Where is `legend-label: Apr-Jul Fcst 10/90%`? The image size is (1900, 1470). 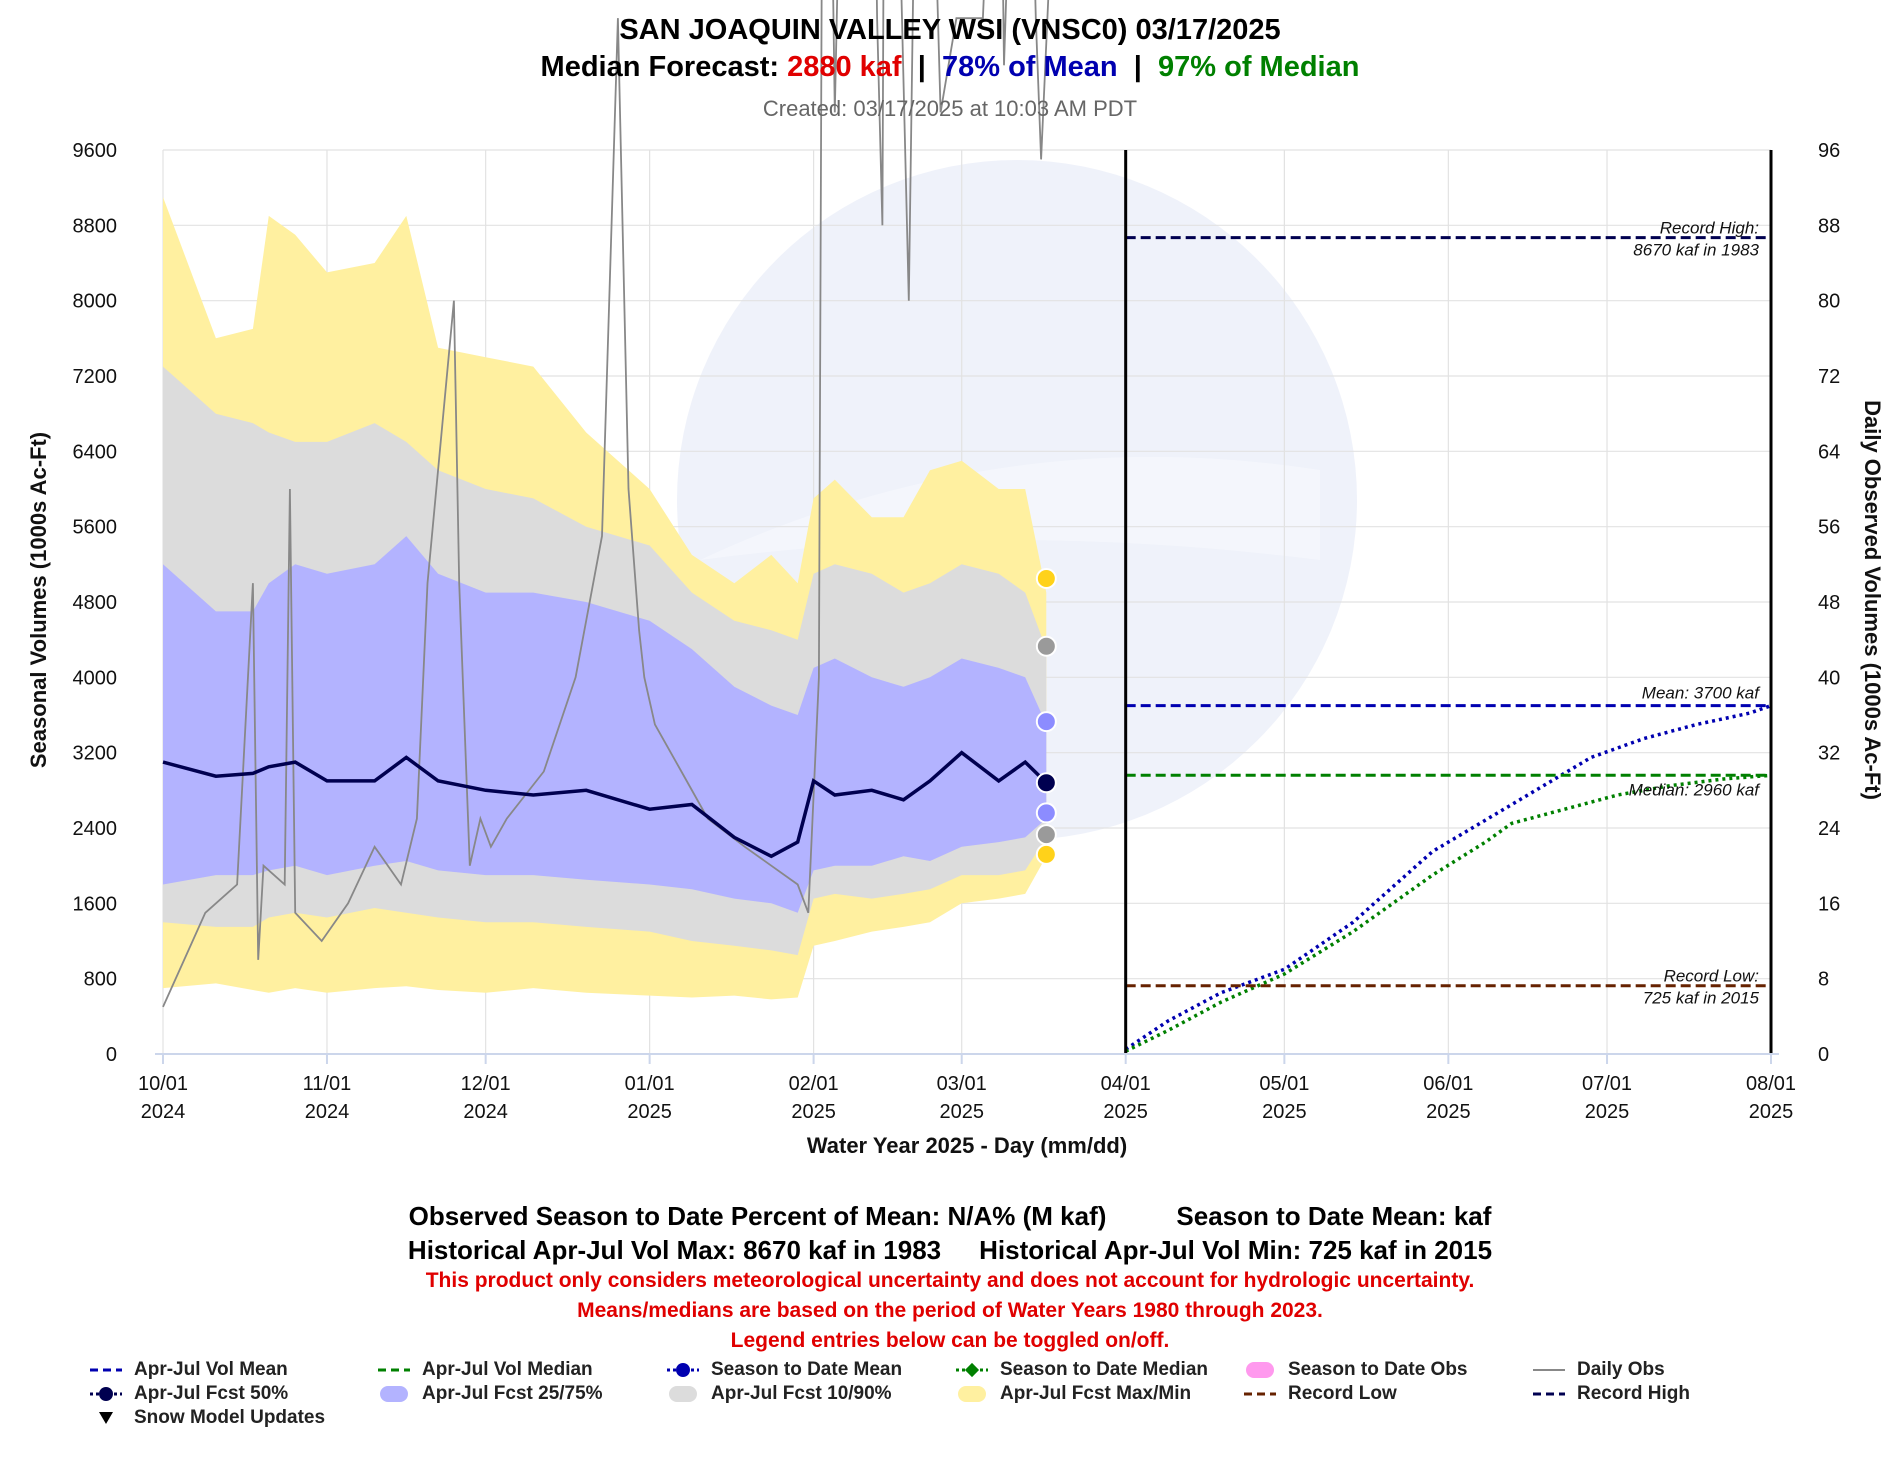 legend-label: Apr-Jul Fcst 10/90% is located at coordinates (801, 1393).